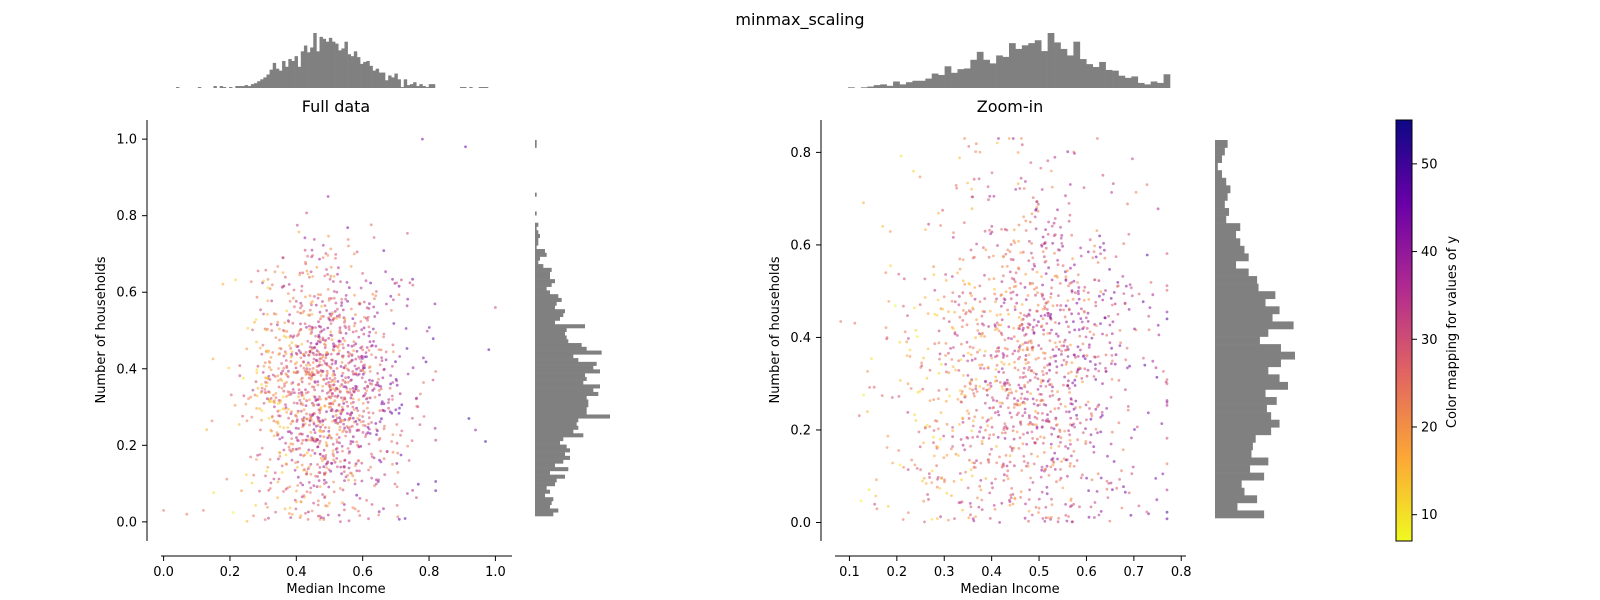  I want to click on y-tick-label: 0.8, so click(800, 153).